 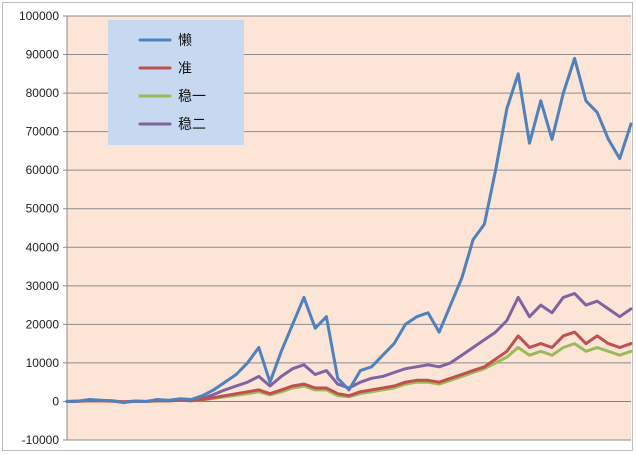 I want to click on y-tick-label: 90000, so click(x=43, y=55).